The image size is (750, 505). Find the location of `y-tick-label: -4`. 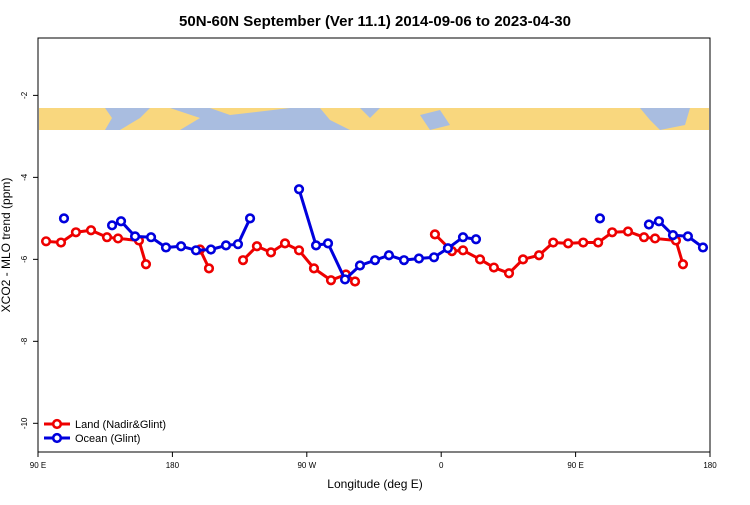

y-tick-label: -4 is located at coordinates (24, 177).